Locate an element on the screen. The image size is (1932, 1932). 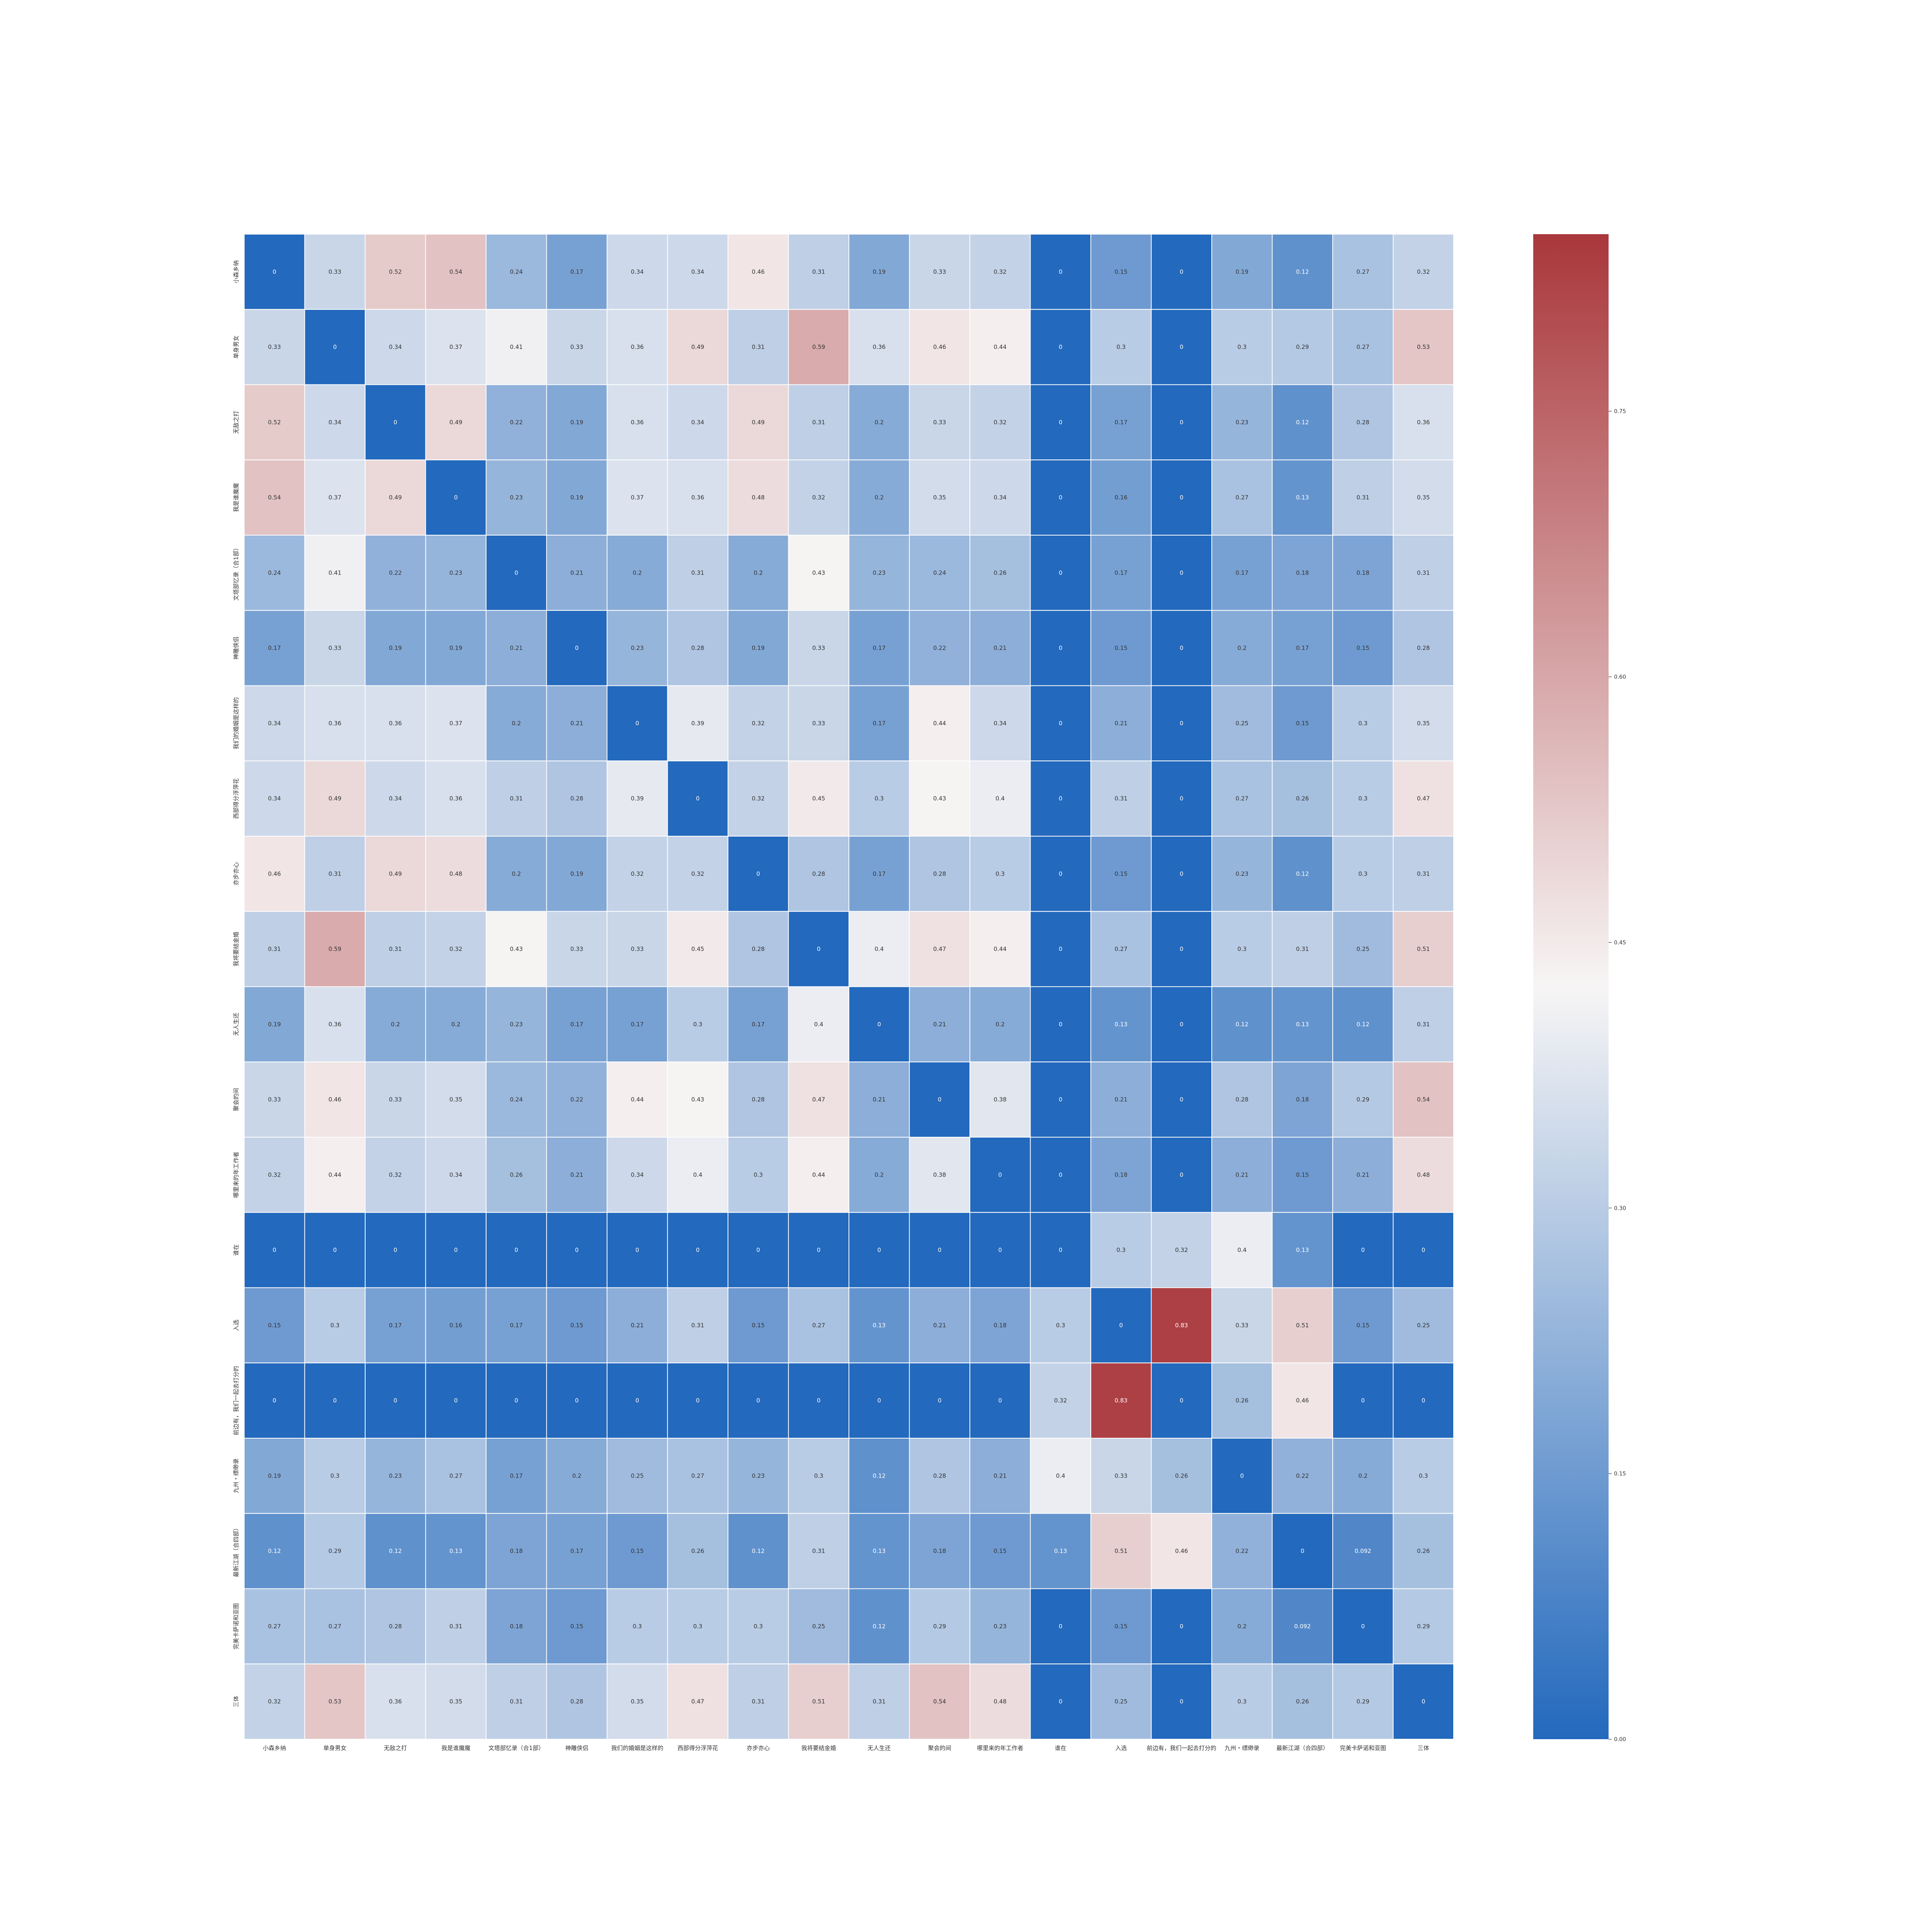
cell-value-label: 0.46 is located at coordinates (335, 1099).